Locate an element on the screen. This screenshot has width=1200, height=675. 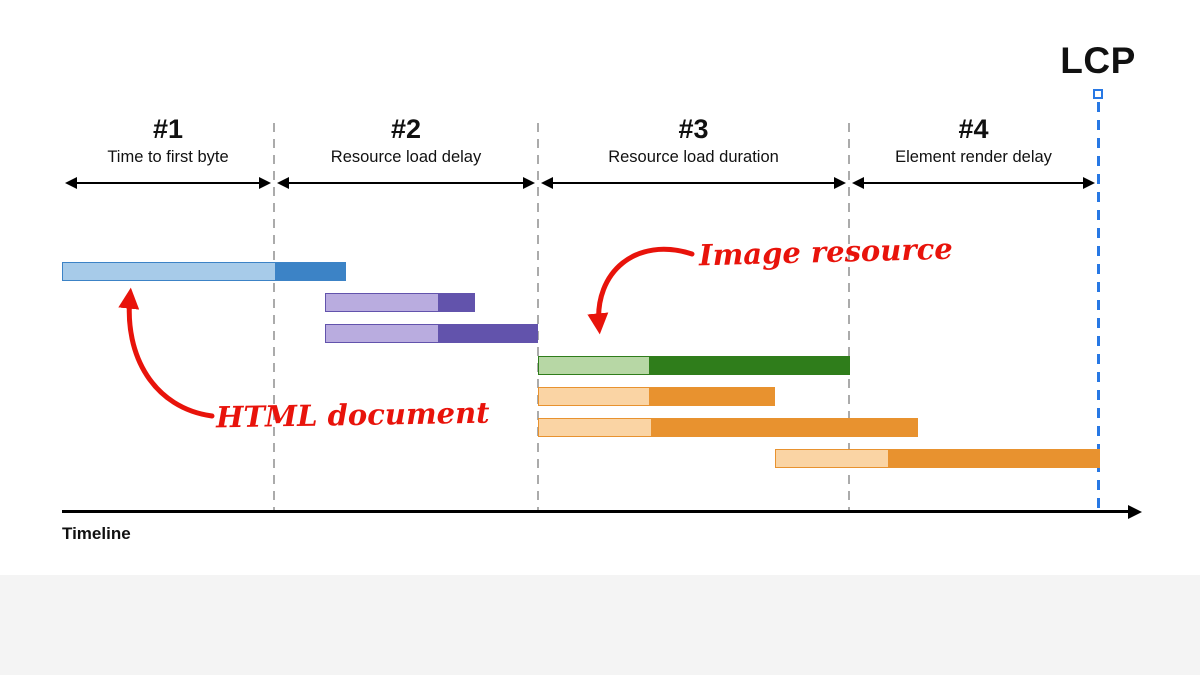
section-number: #2 is located at coordinates (406, 129).